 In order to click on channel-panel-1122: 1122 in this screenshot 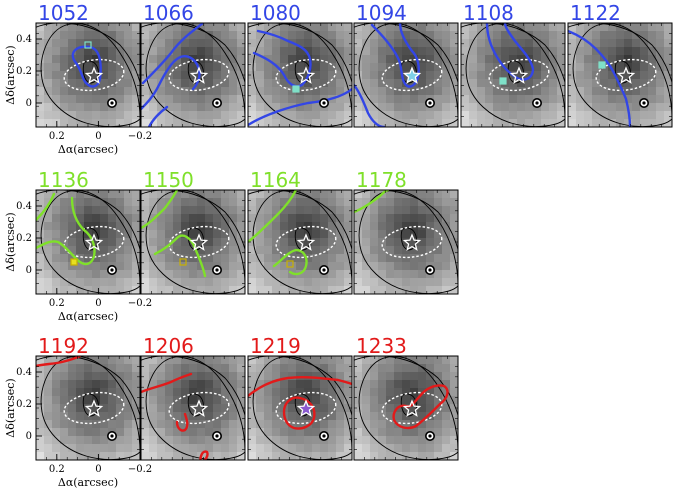, I will do `click(620, 64)`.